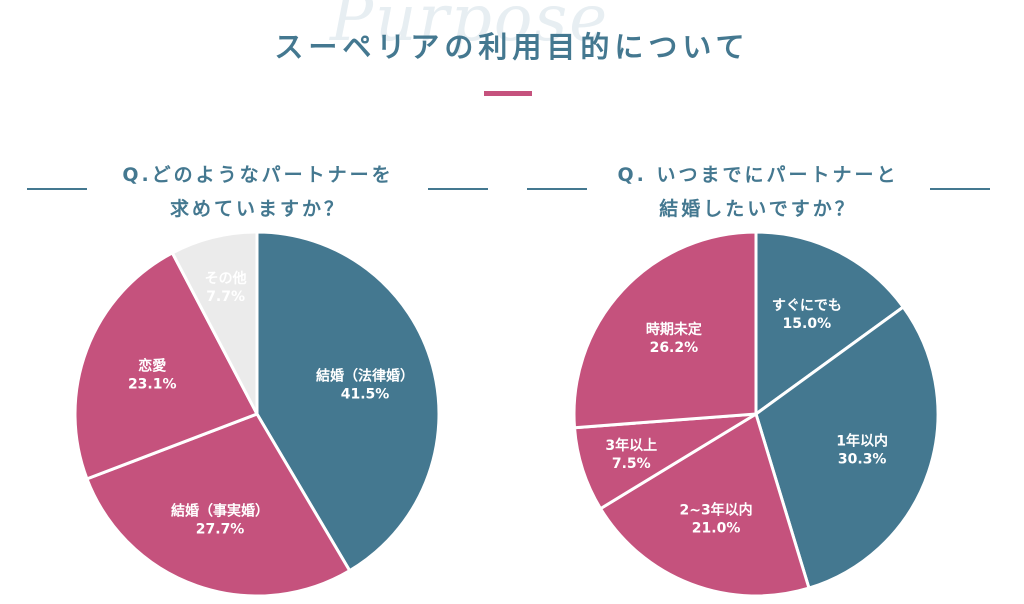  What do you see at coordinates (960, 189) in the screenshot?
I see `right-question-line-right` at bounding box center [960, 189].